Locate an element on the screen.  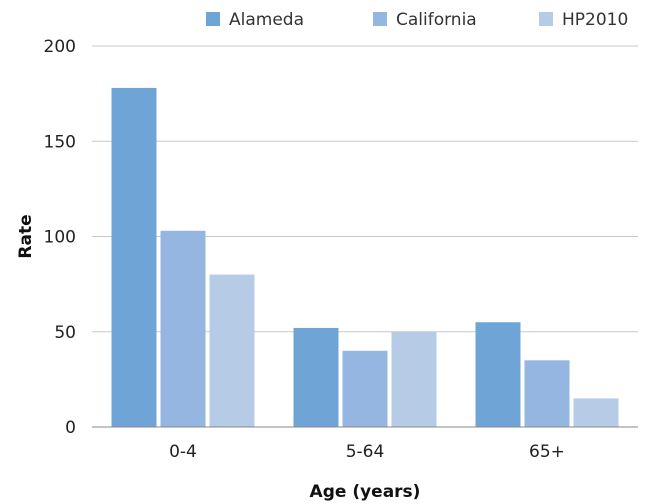
x-axis-tick-labels: 0-4 5-64 65+ is located at coordinates (367, 452).